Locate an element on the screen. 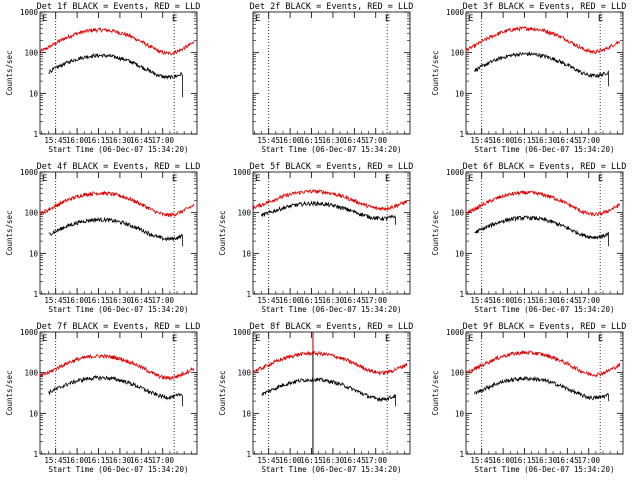  panel-title: Det 5f BLACK = Events, RED = LLD is located at coordinates (332, 167).